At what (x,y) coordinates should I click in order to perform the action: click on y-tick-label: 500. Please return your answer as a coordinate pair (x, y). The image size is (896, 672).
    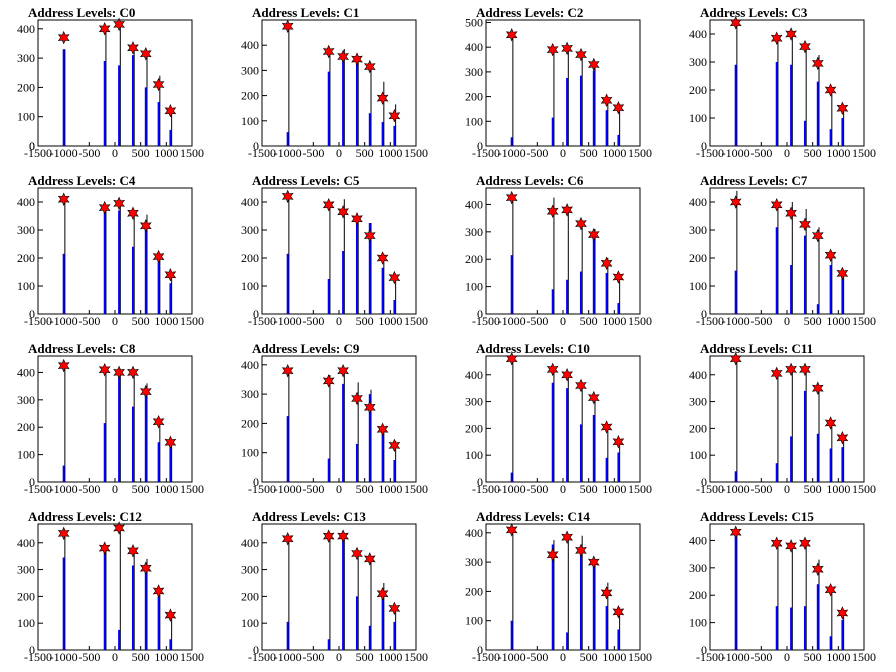
    Looking at the image, I should click on (474, 22).